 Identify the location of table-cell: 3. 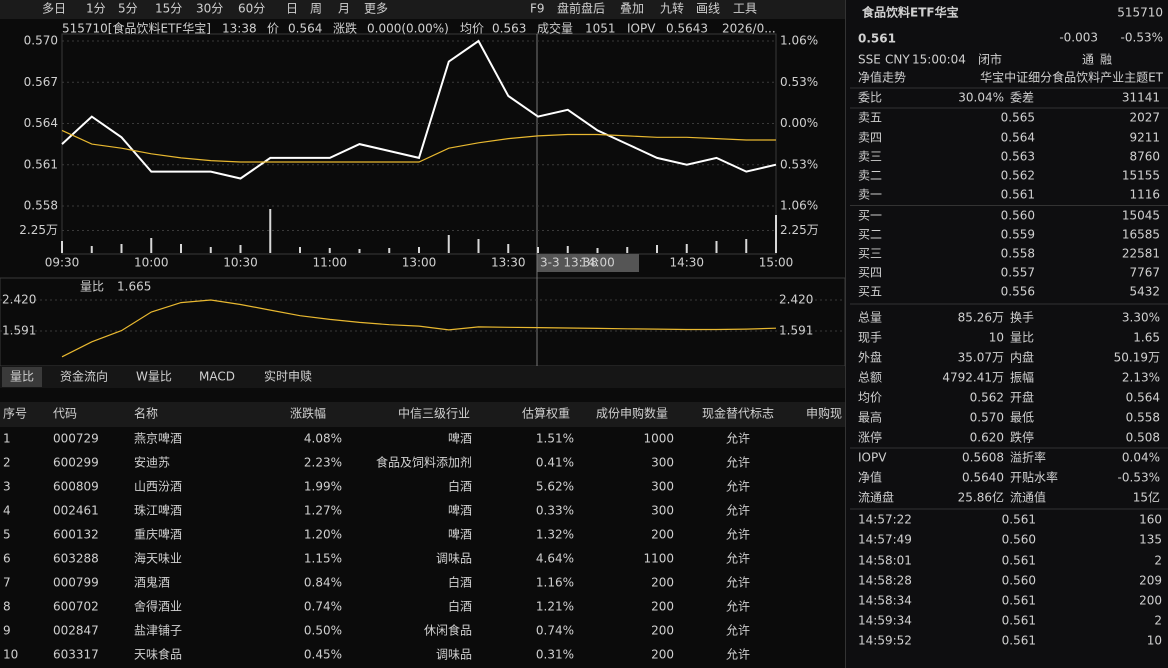
(7, 487).